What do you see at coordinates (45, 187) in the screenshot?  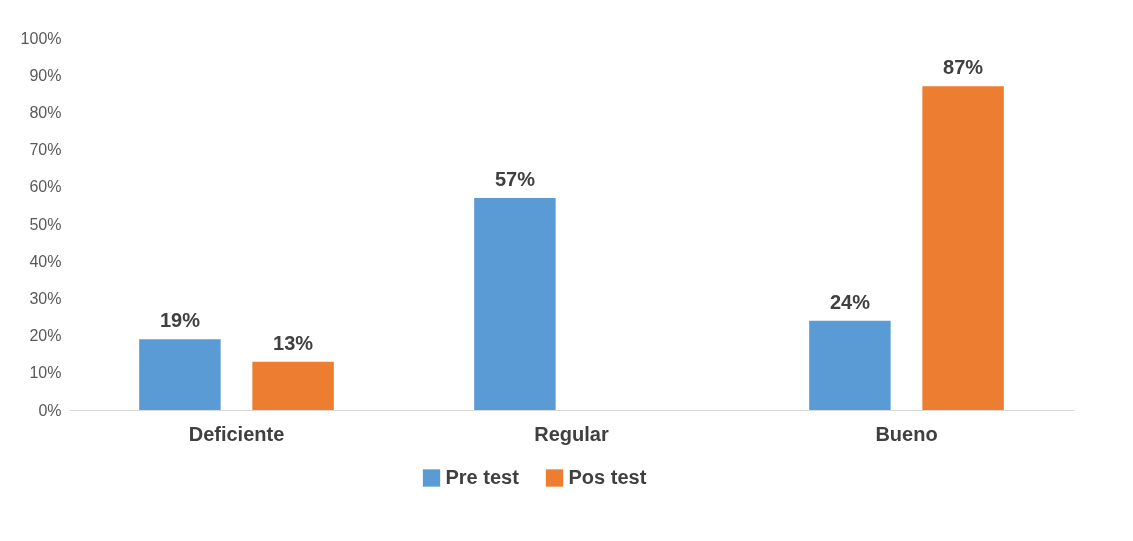 I see `y-tick-label: 60%` at bounding box center [45, 187].